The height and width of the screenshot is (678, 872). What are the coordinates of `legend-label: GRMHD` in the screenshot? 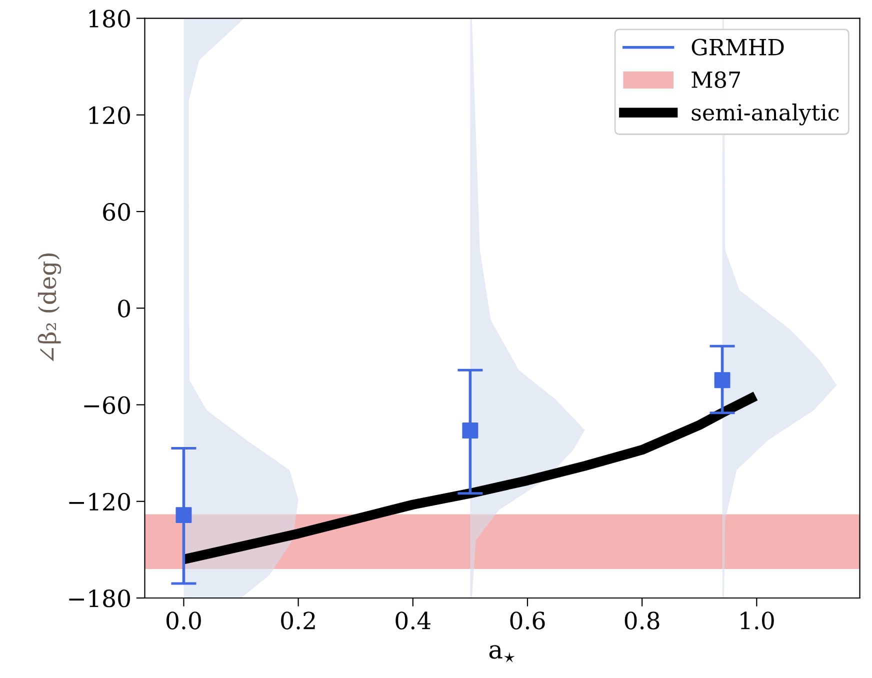 It's located at (738, 47).